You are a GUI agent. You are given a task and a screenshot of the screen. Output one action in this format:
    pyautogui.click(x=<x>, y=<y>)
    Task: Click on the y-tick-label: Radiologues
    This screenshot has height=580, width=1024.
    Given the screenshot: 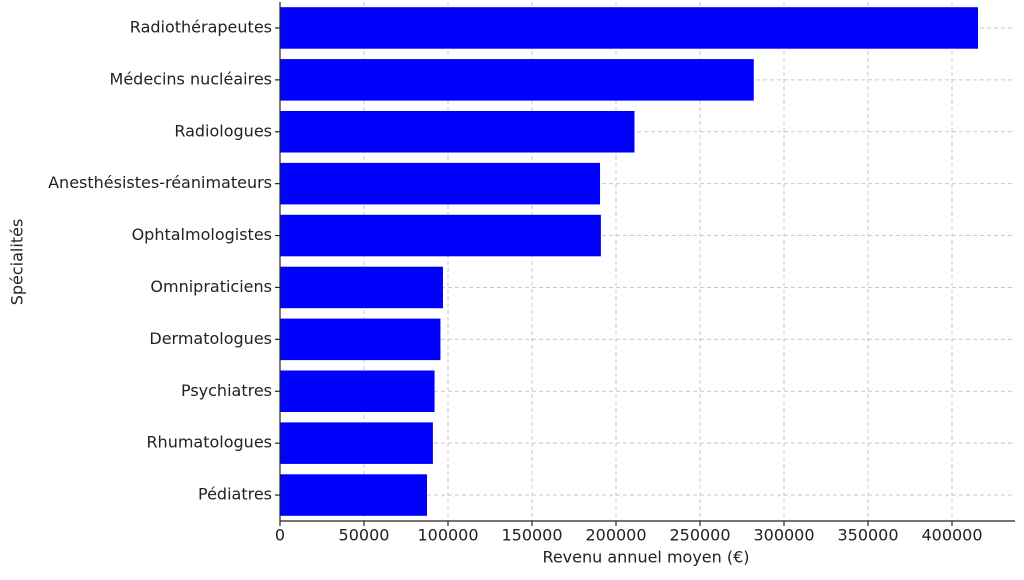 What is the action you would take?
    pyautogui.click(x=223, y=130)
    